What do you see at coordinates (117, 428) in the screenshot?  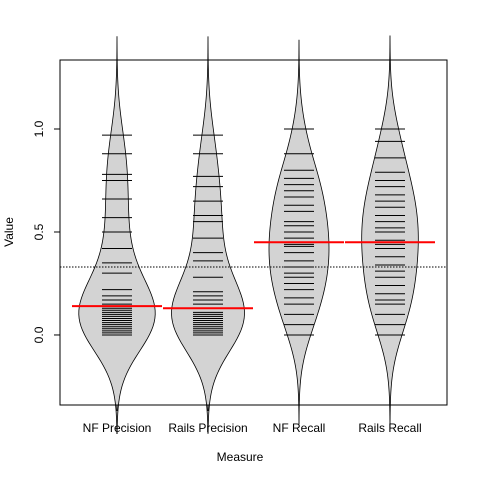 I see `x-tick-label: NF Precision` at bounding box center [117, 428].